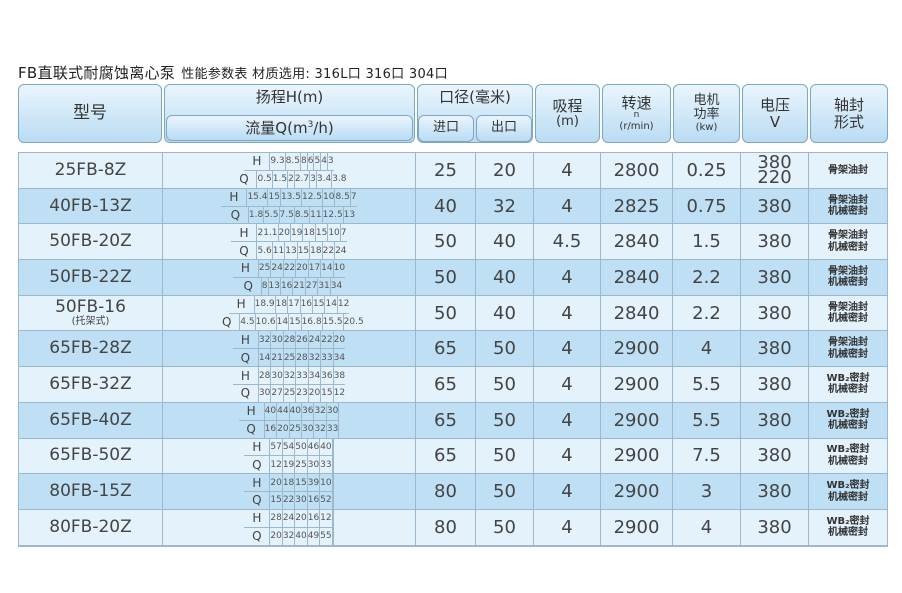 Image resolution: width=902 pixels, height=593 pixels. I want to click on q-line: Q 14 21 25 28 32 33 34, so click(289, 358).